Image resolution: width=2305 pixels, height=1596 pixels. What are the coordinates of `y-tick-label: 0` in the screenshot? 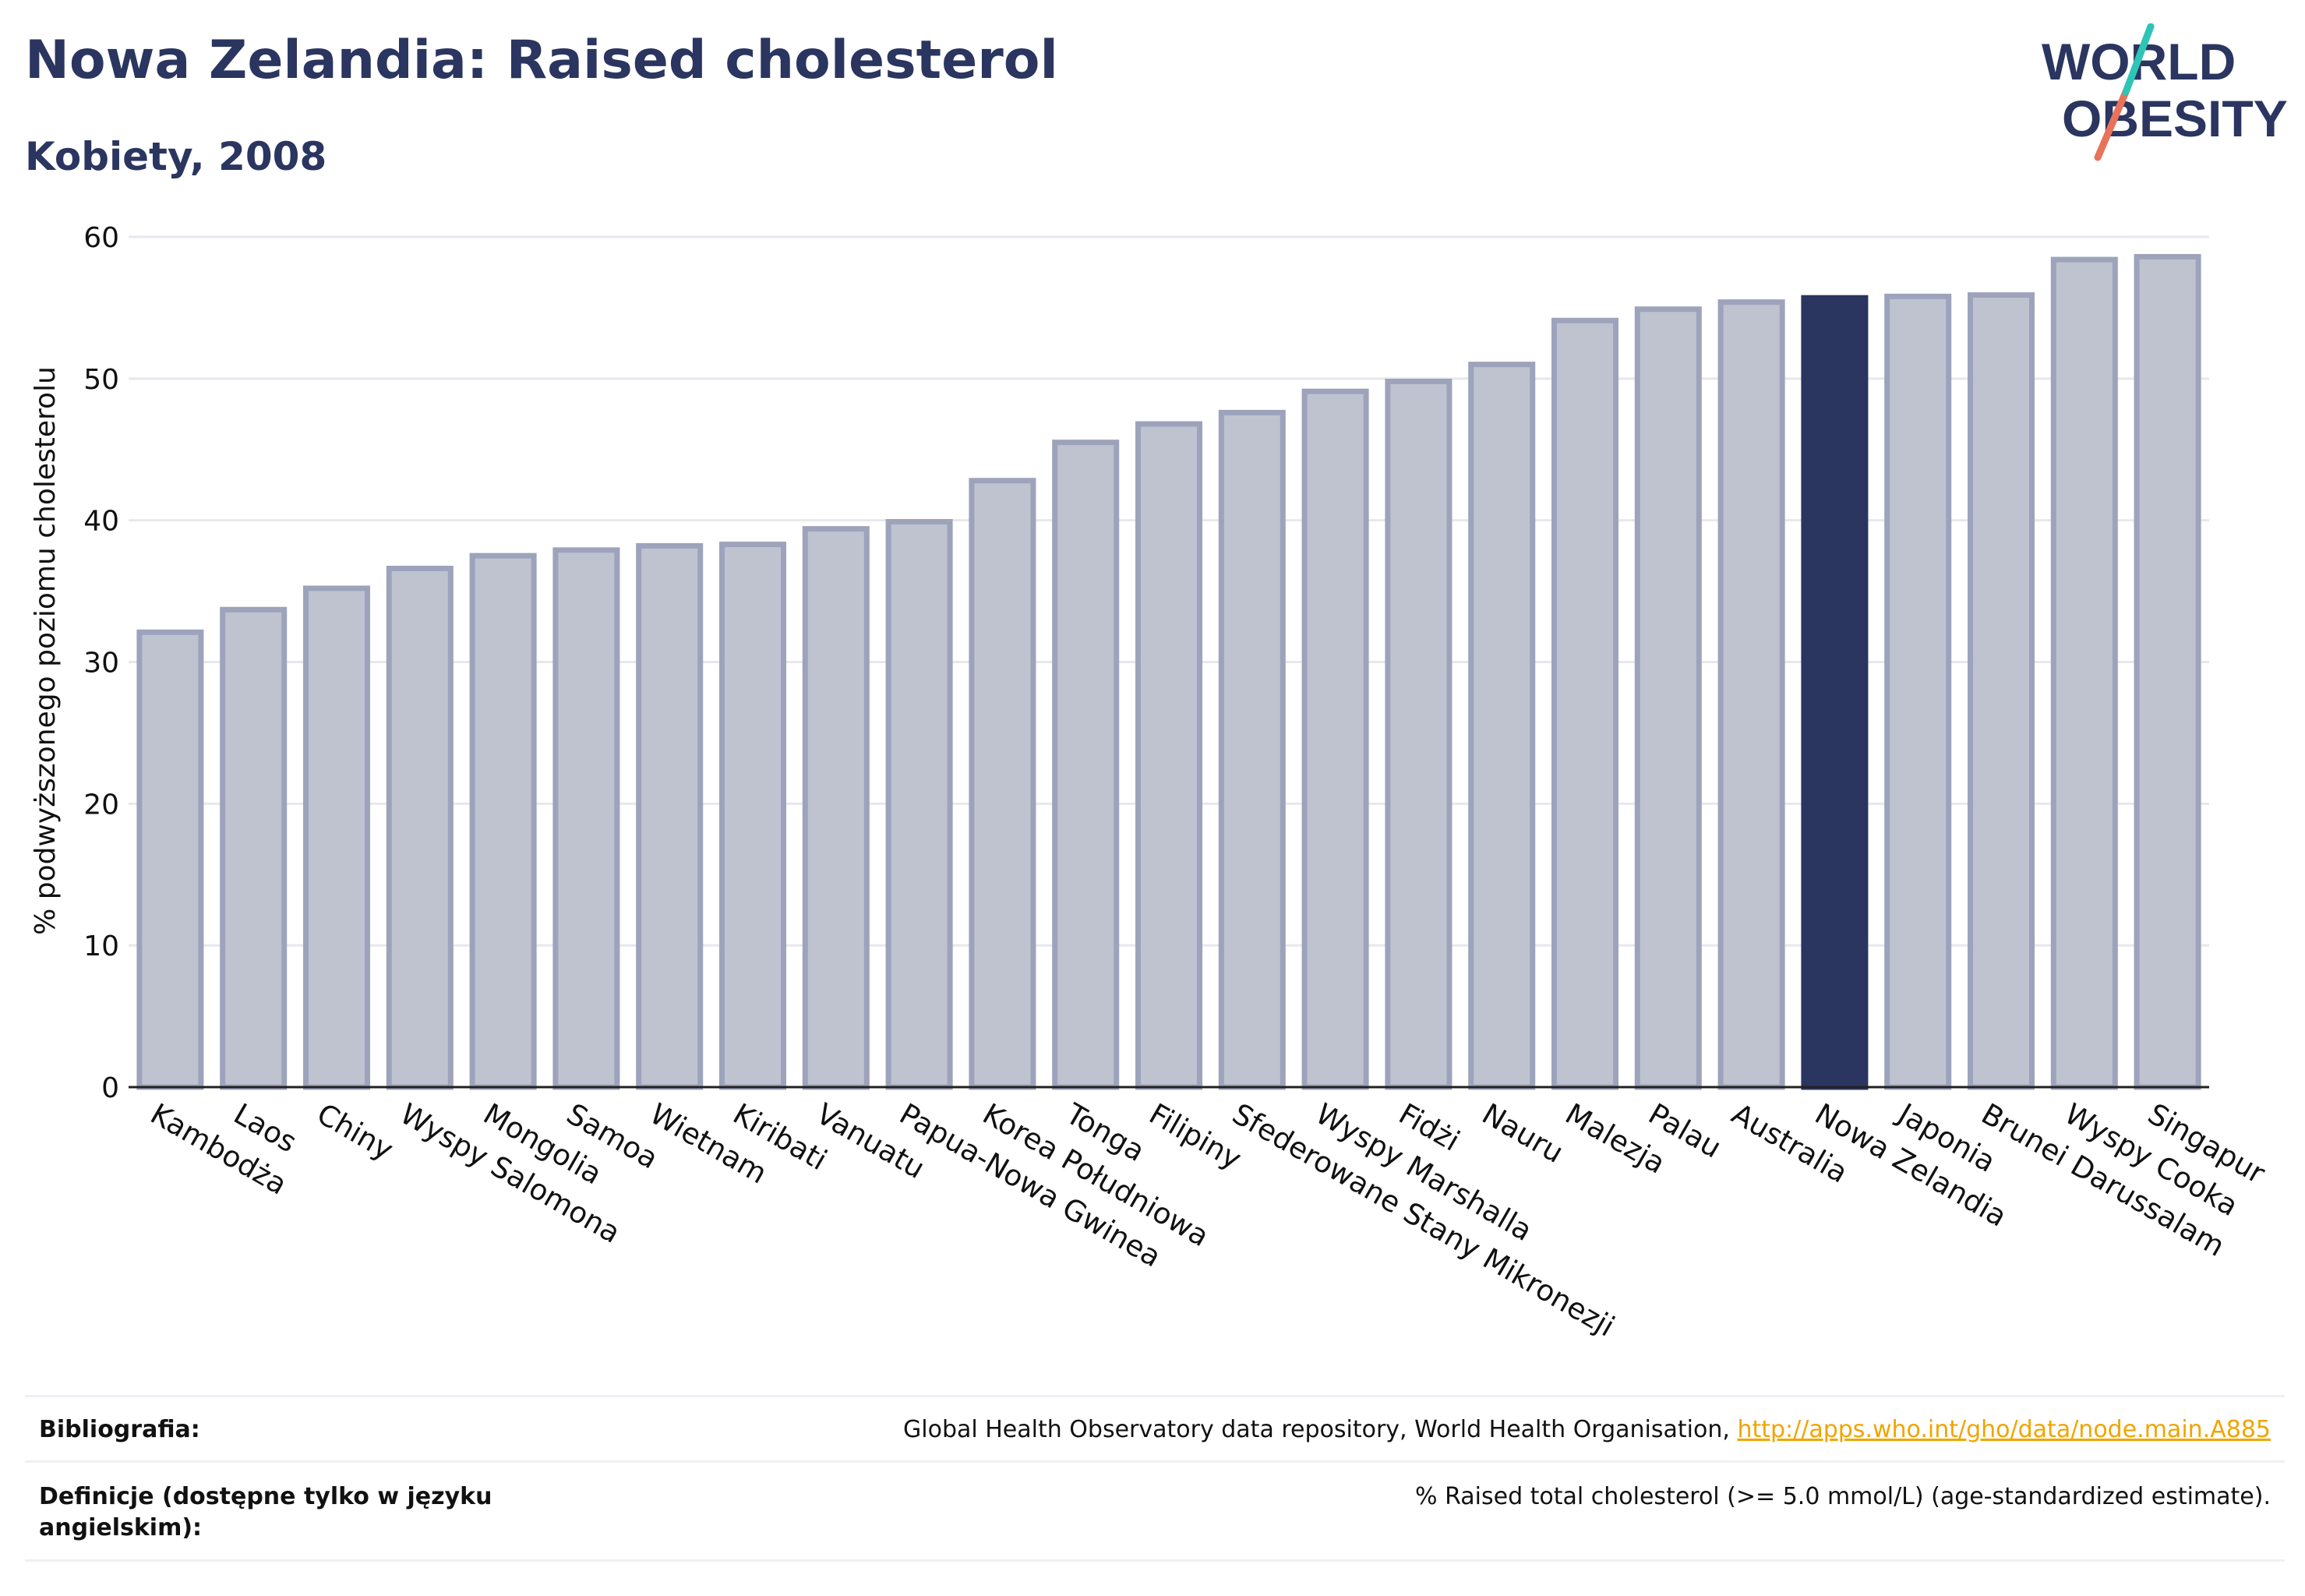 It's located at (110, 1088).